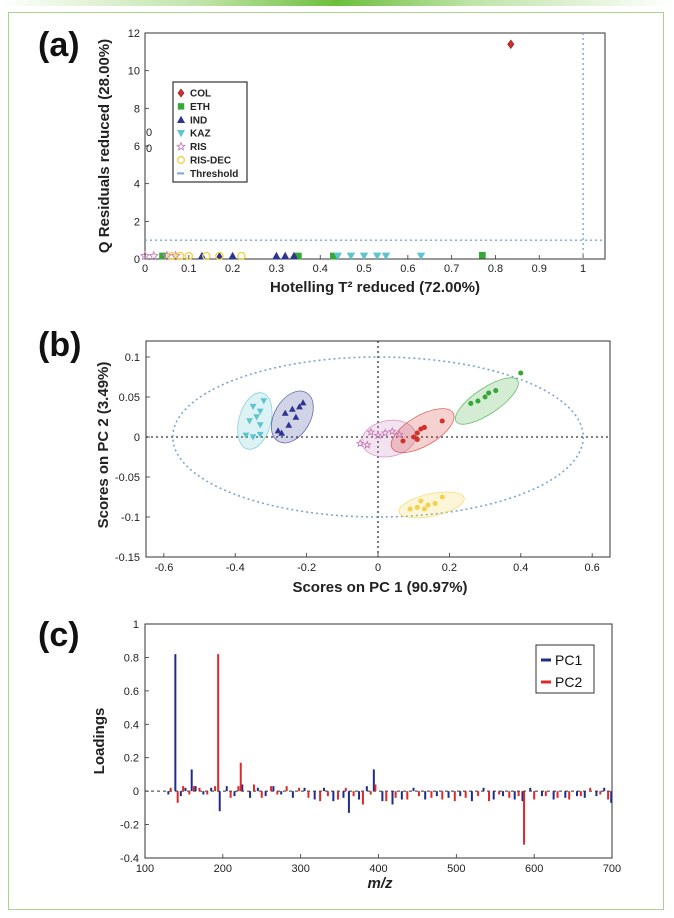  Describe the element at coordinates (130, 518) in the screenshot. I see `y-tick-label-b: -0.1` at that location.